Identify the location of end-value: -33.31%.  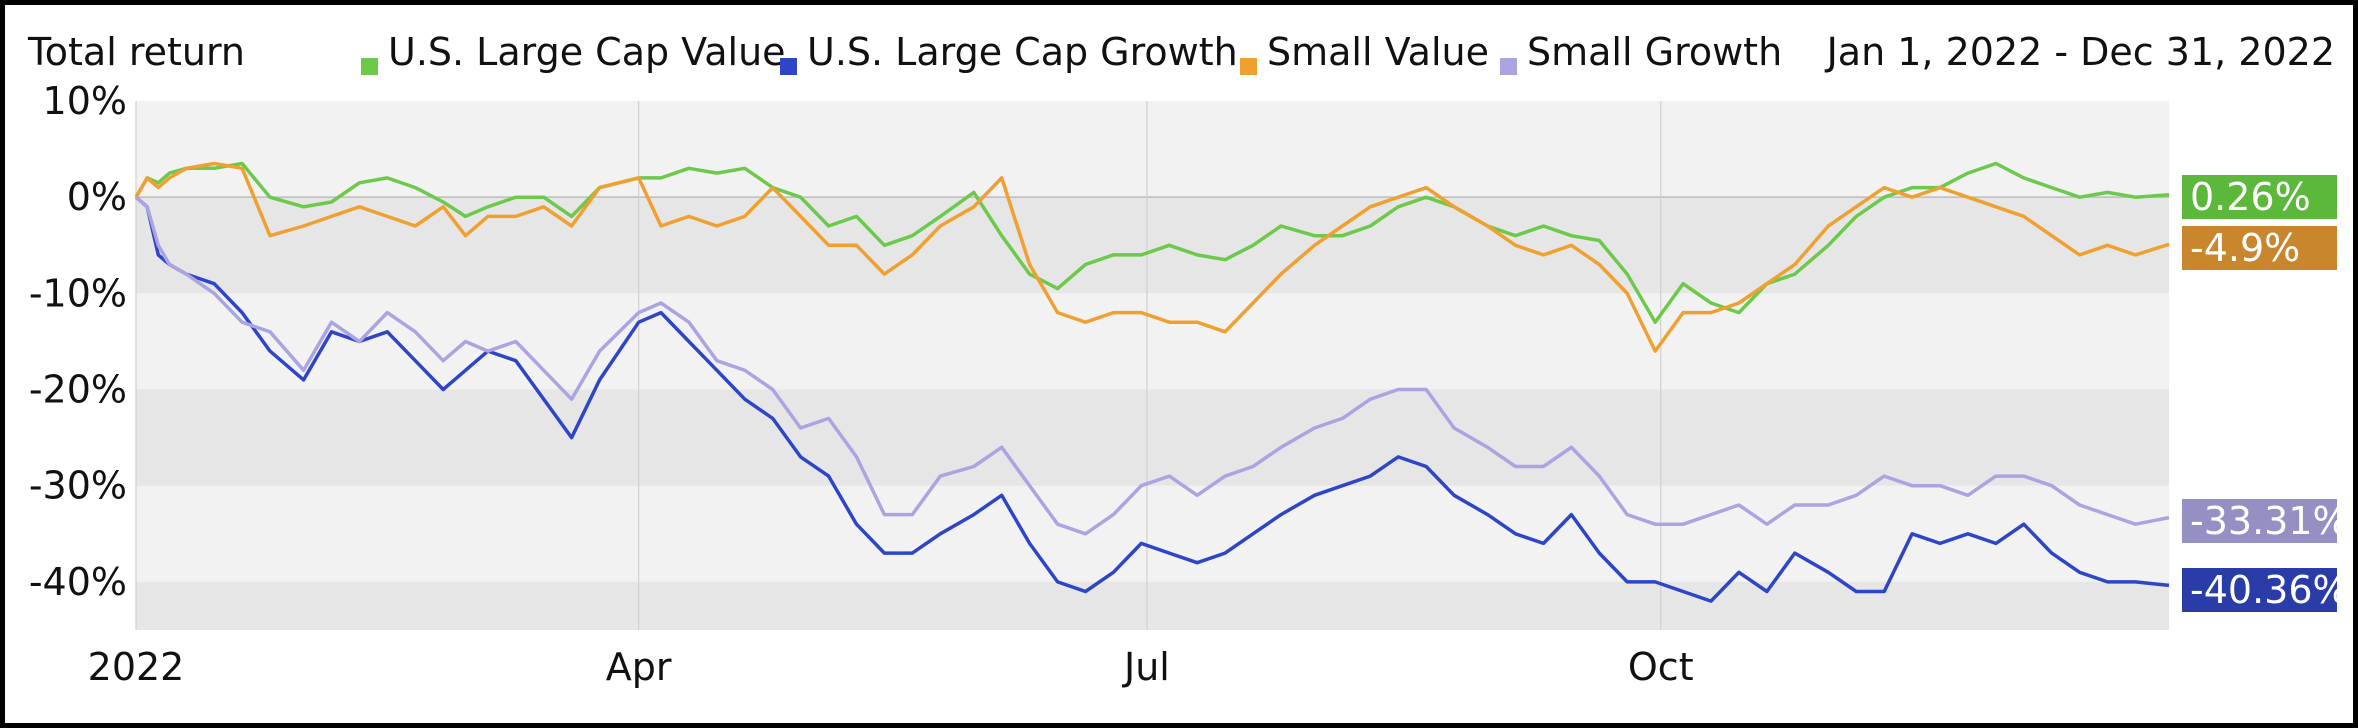
(2269, 521).